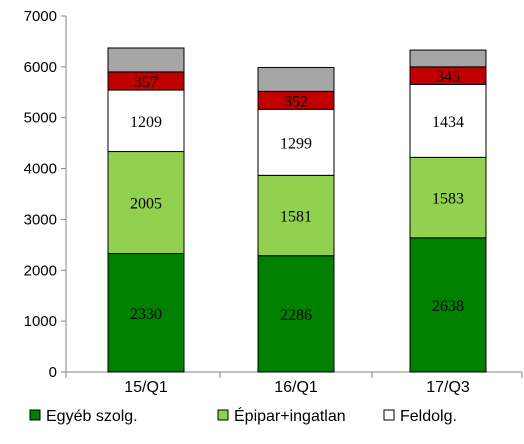  What do you see at coordinates (296, 101) in the screenshot?
I see `data-label: 352` at bounding box center [296, 101].